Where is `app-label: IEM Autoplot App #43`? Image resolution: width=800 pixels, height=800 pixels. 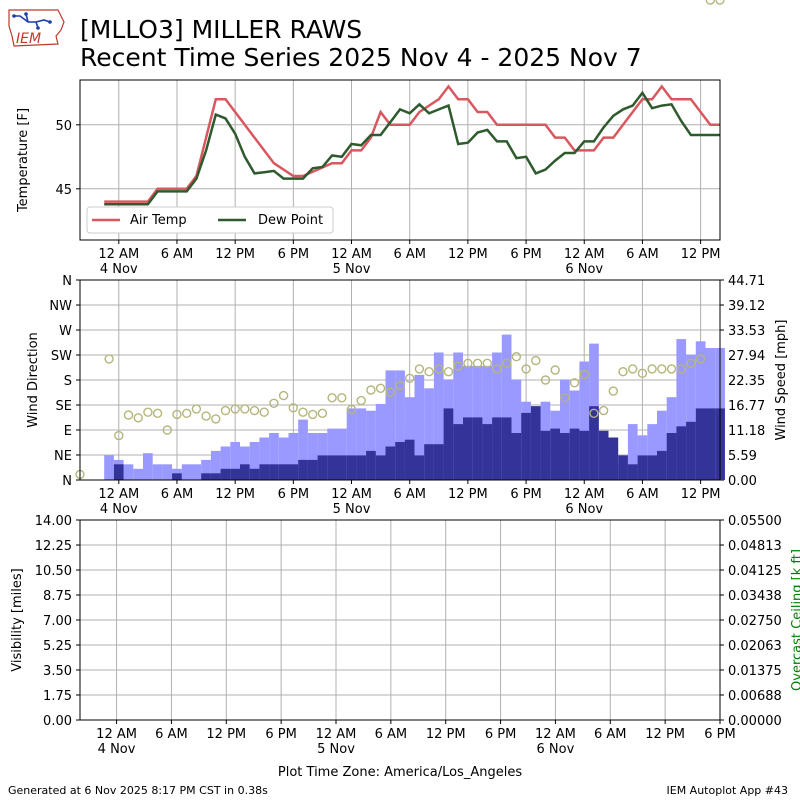
app-label: IEM Autoplot App #43 is located at coordinates (727, 790).